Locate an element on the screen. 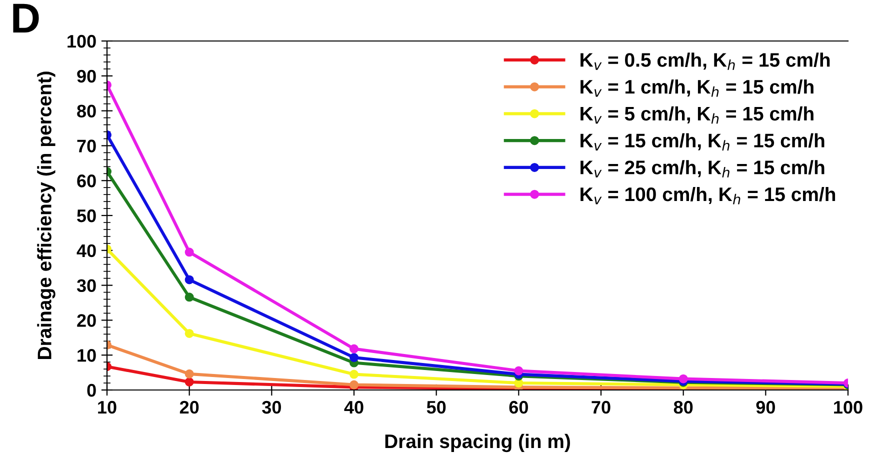 The image size is (870, 473). x-tick-label: 10 is located at coordinates (107, 407).